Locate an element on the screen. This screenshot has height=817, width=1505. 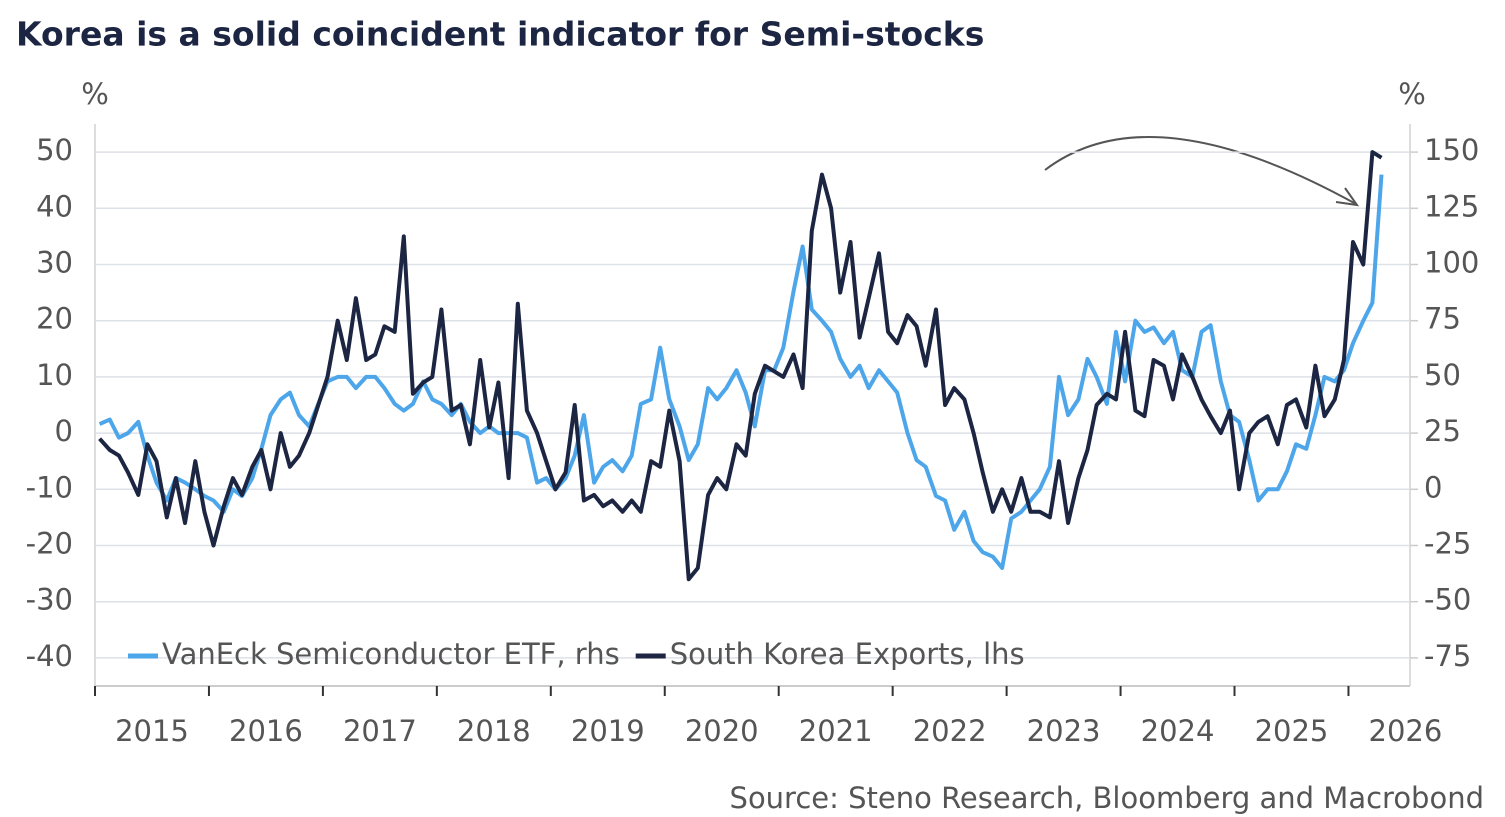
y2-tick-label: 25 is located at coordinates (1442, 431).